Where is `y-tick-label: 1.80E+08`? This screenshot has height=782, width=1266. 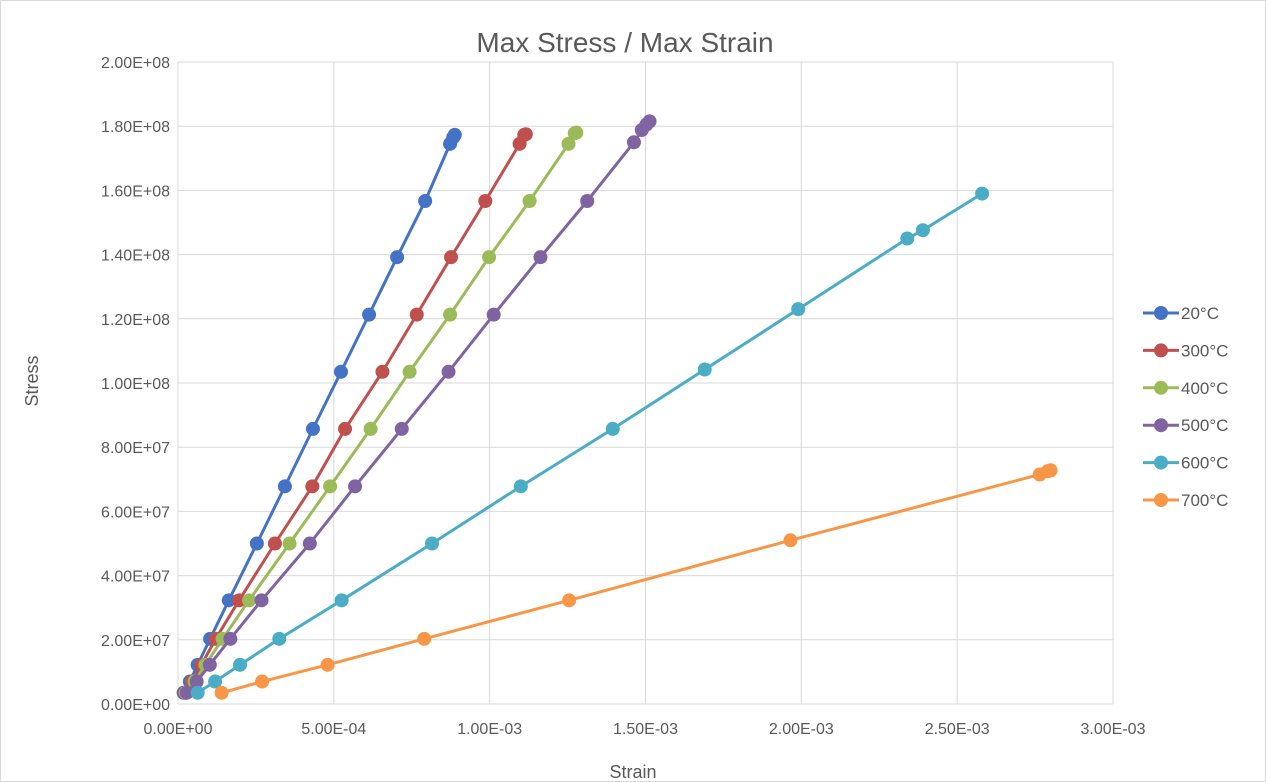 y-tick-label: 1.80E+08 is located at coordinates (135, 127).